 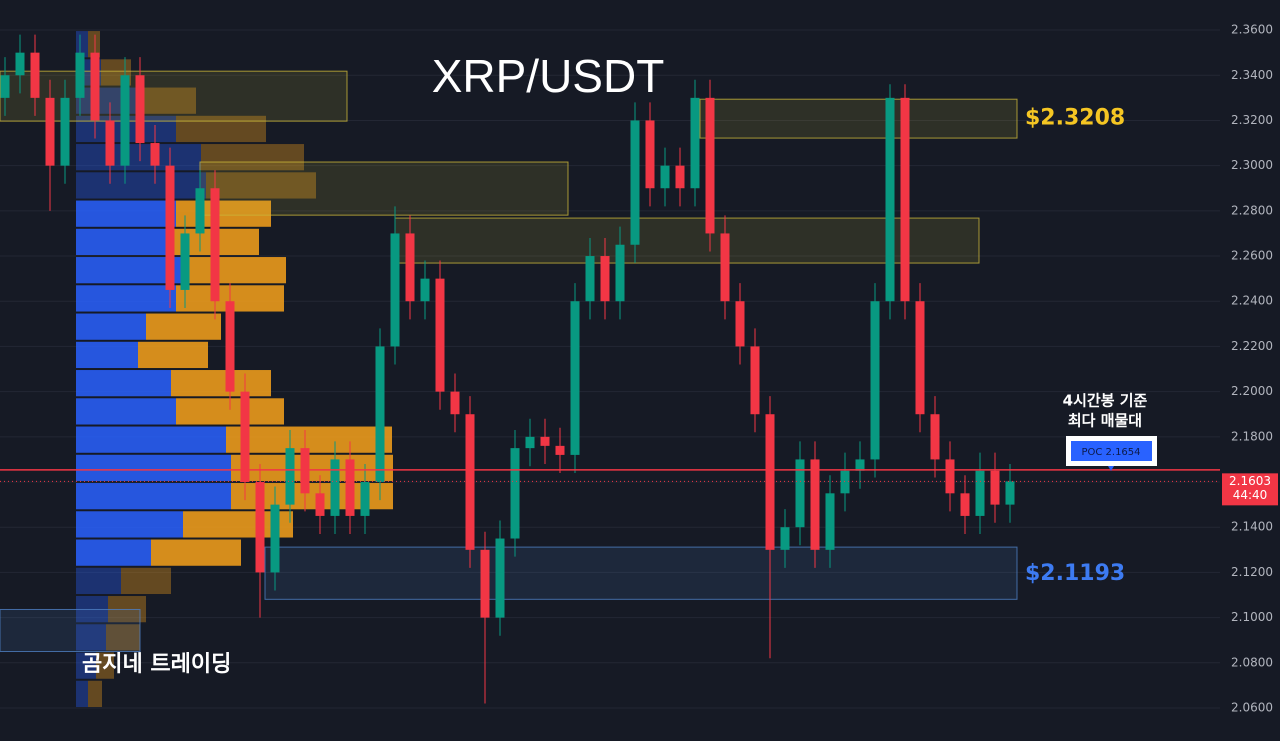 What do you see at coordinates (1252, 527) in the screenshot?
I see `y-tick-label: 2.1400` at bounding box center [1252, 527].